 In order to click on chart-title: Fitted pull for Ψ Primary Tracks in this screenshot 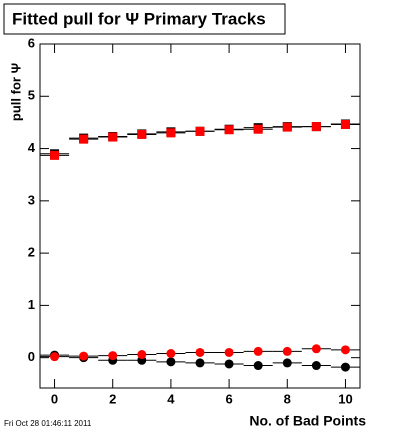, I will do `click(139, 18)`.